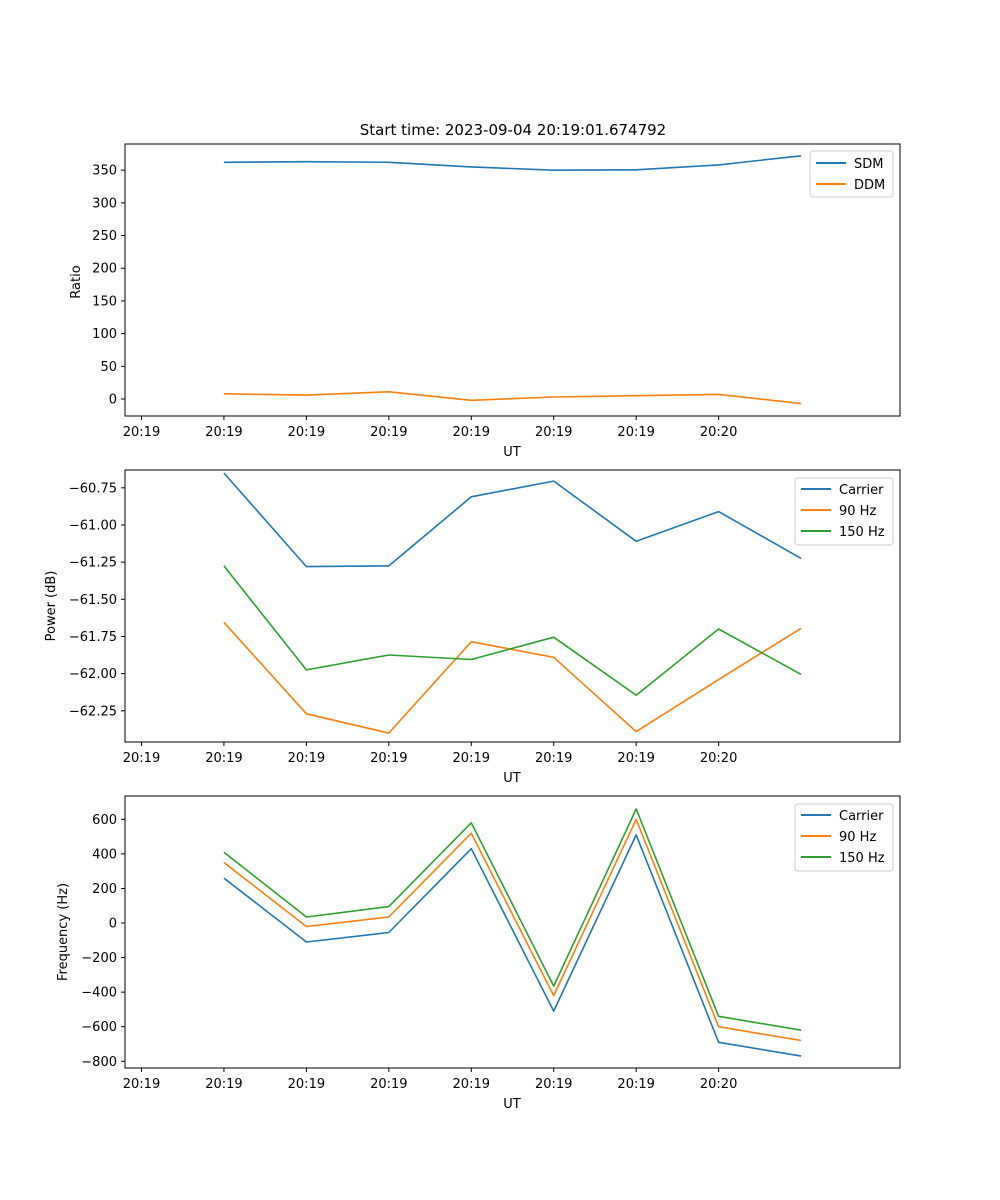  I want to click on y-tick-label: 100, so click(104, 334).